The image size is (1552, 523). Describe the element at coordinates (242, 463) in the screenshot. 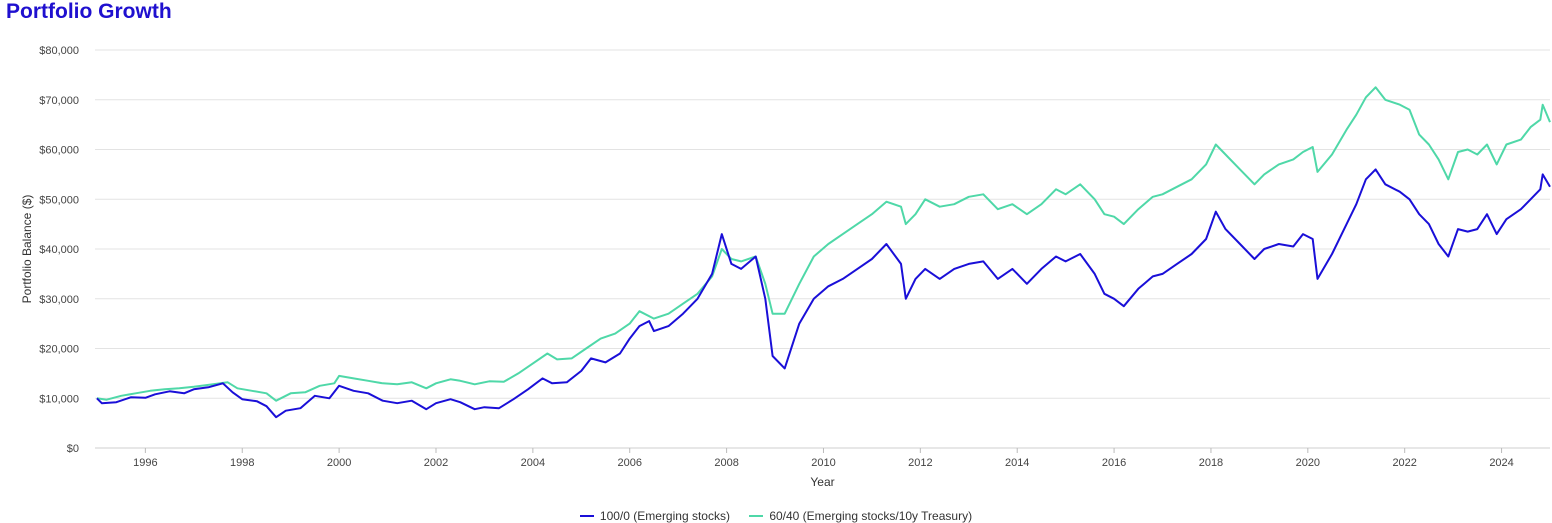

I see `x-tick-label: 1998` at that location.